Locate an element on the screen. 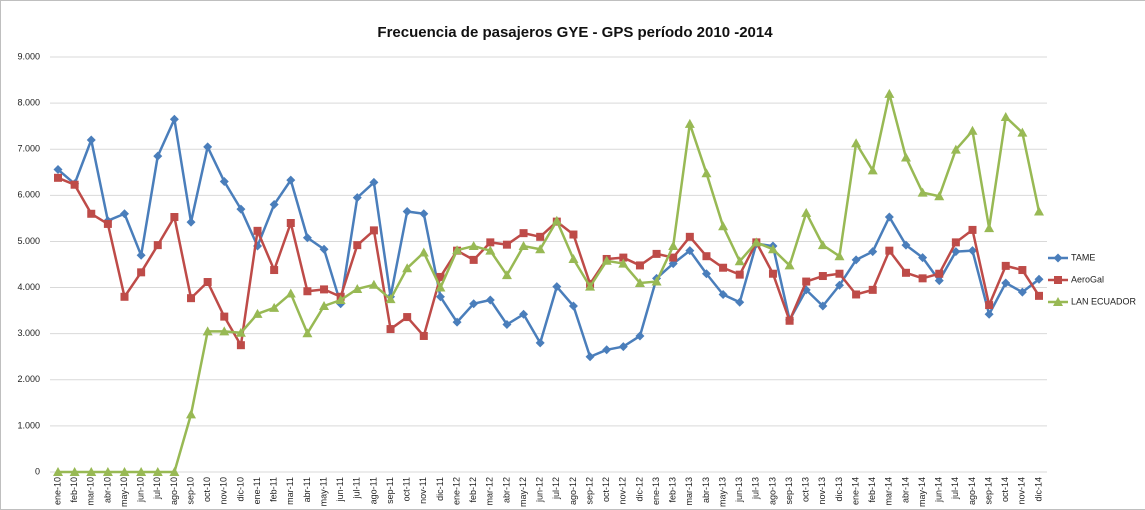 This screenshot has height=510, width=1145. x-tick-label: mar-12 is located at coordinates (490, 491).